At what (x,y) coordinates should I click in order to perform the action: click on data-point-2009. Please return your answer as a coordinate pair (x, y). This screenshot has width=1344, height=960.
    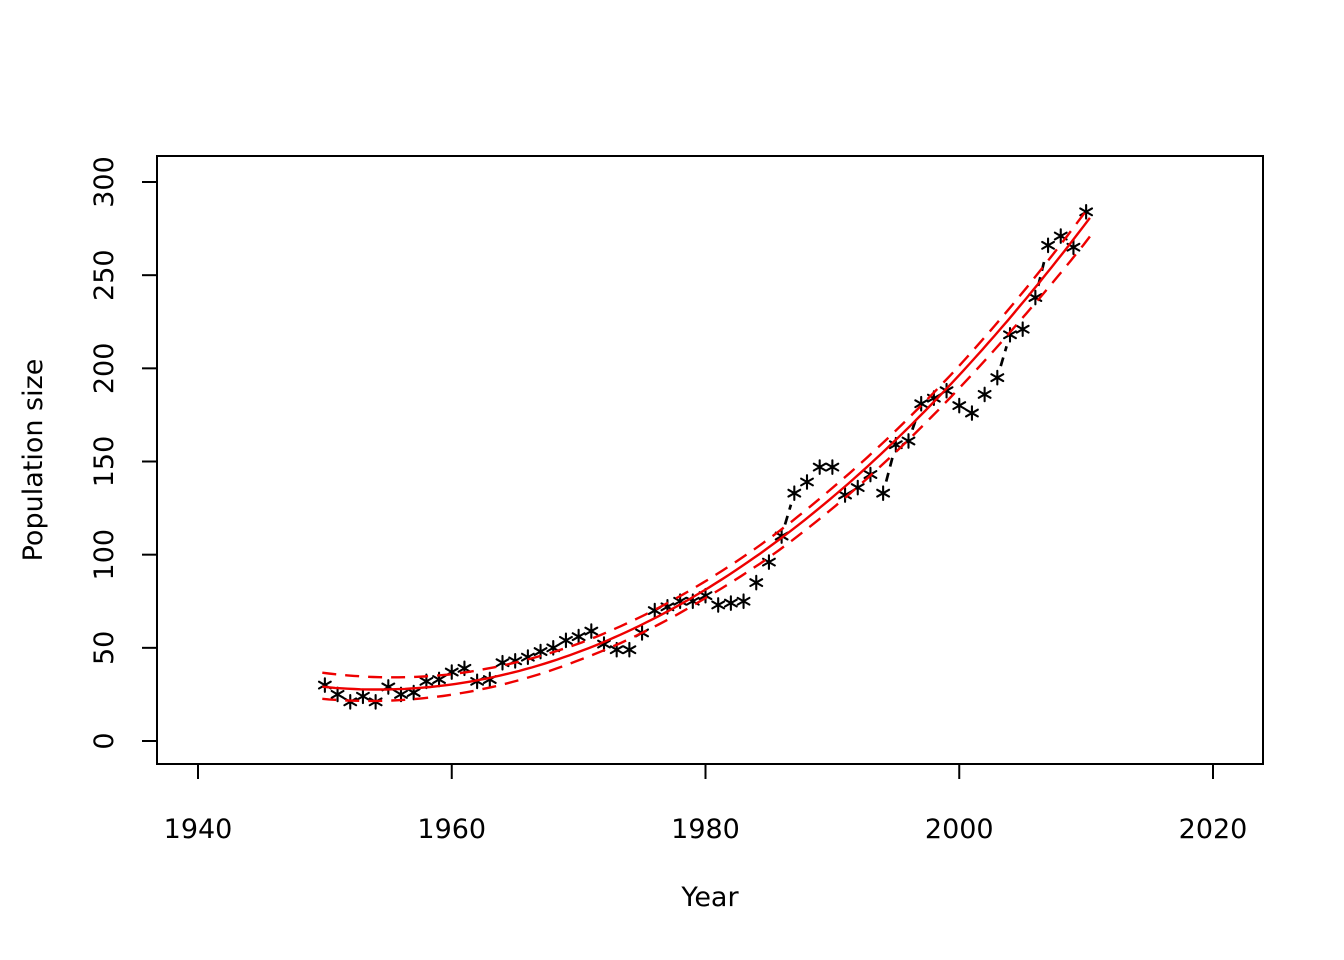
    Looking at the image, I should click on (1073, 247).